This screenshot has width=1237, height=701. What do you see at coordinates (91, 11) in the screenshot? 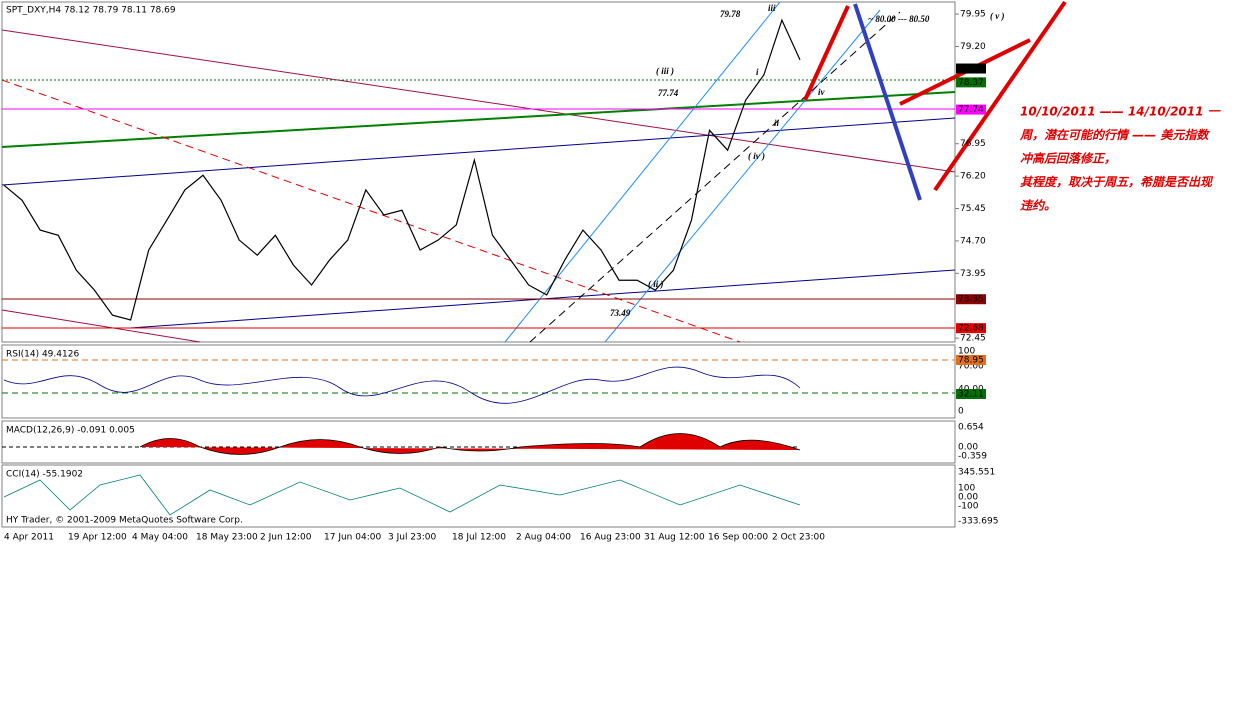
I see `chart-title: SPT_DXY,H4 78.12 78.79 78.11 78.69` at bounding box center [91, 11].